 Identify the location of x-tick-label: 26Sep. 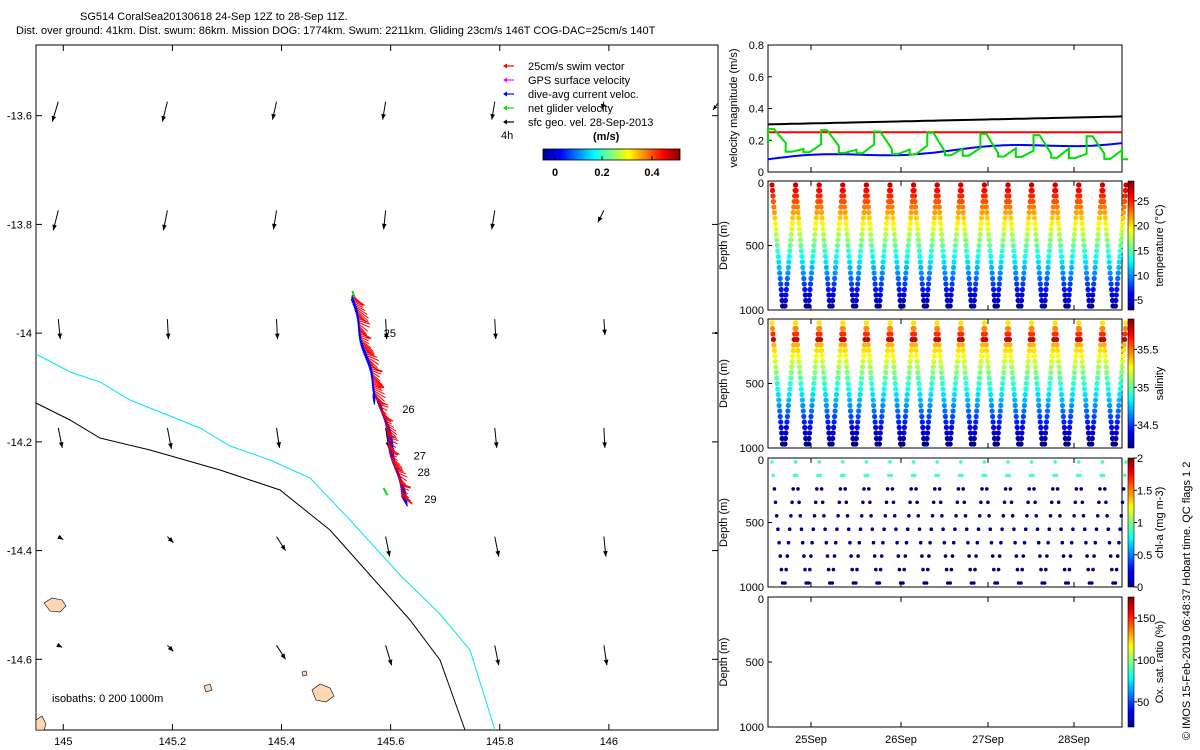
(901, 740).